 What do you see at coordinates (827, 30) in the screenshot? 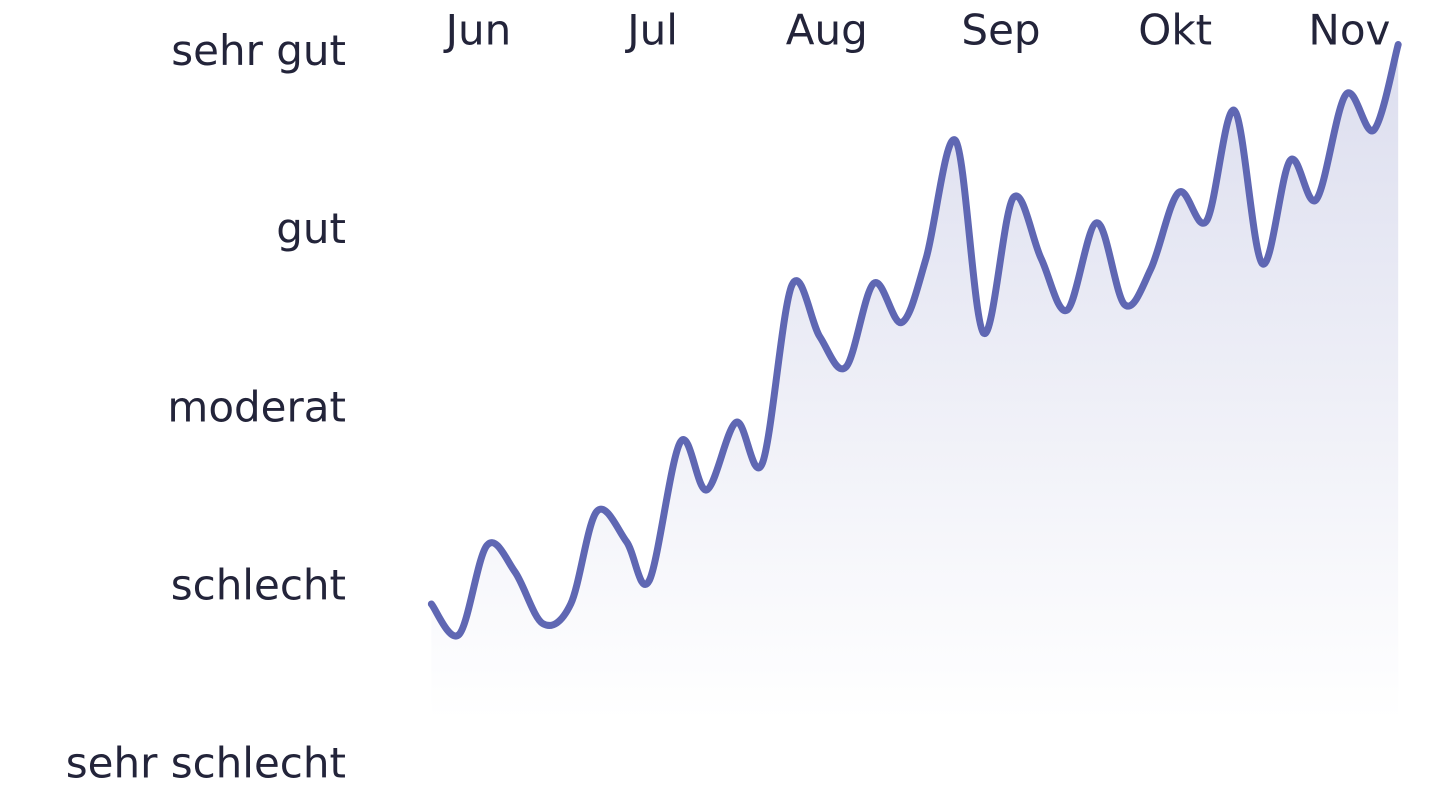
I see `x-tick-label: Aug` at bounding box center [827, 30].